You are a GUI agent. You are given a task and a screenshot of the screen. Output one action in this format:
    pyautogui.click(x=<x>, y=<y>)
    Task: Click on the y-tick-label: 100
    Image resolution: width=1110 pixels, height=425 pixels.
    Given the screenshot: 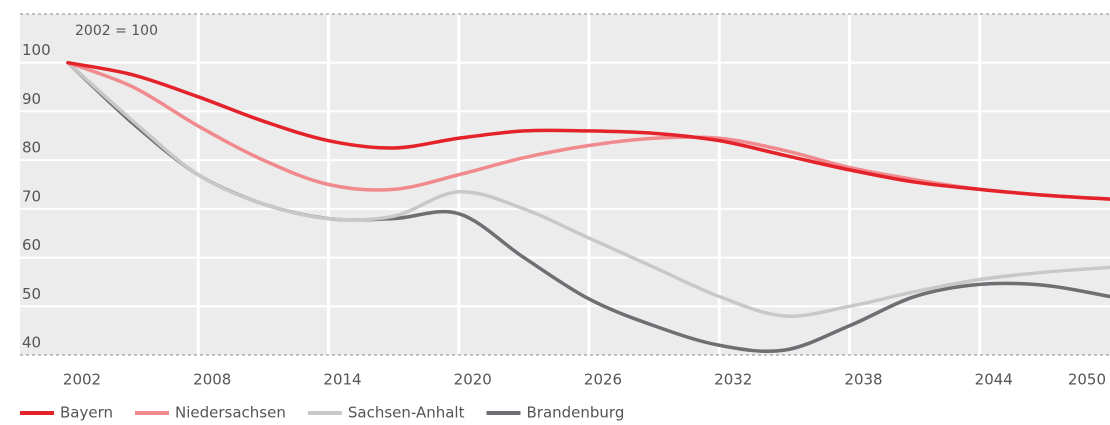 What is the action you would take?
    pyautogui.click(x=36, y=50)
    